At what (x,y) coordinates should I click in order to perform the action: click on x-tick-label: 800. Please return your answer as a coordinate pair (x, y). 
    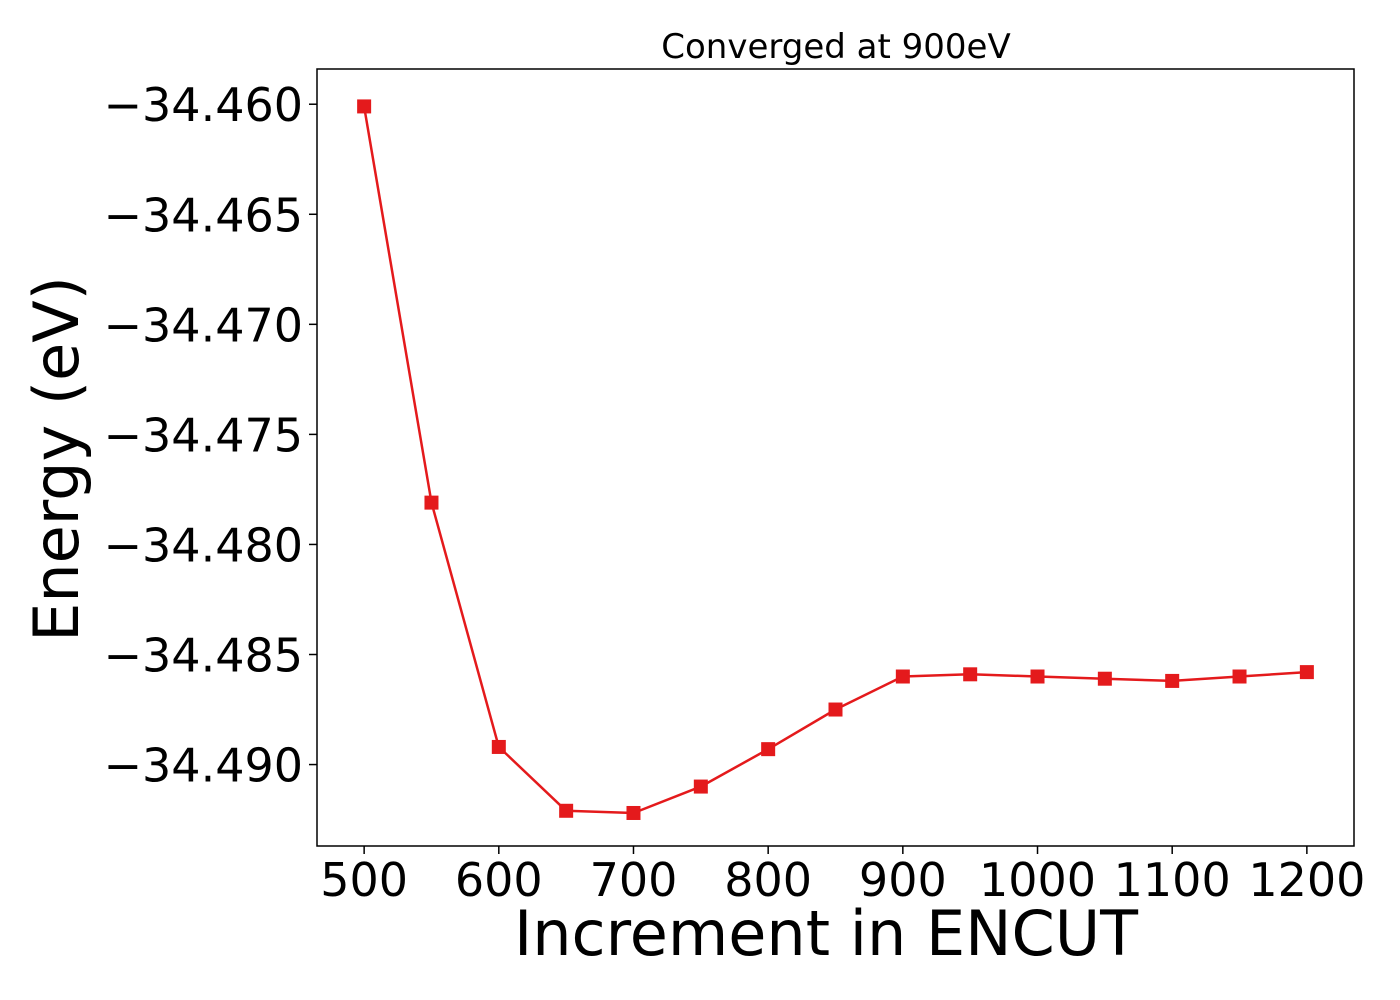
    Looking at the image, I should click on (768, 880).